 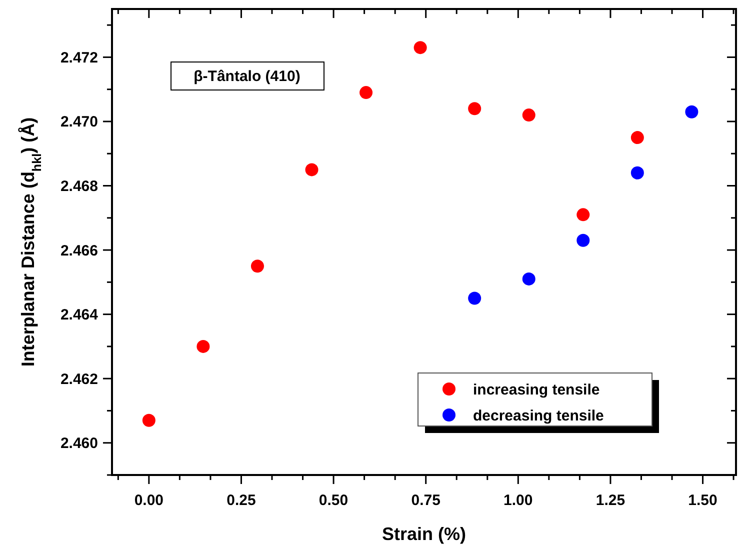 What do you see at coordinates (79, 379) in the screenshot?
I see `y-tick-label: 2.462` at bounding box center [79, 379].